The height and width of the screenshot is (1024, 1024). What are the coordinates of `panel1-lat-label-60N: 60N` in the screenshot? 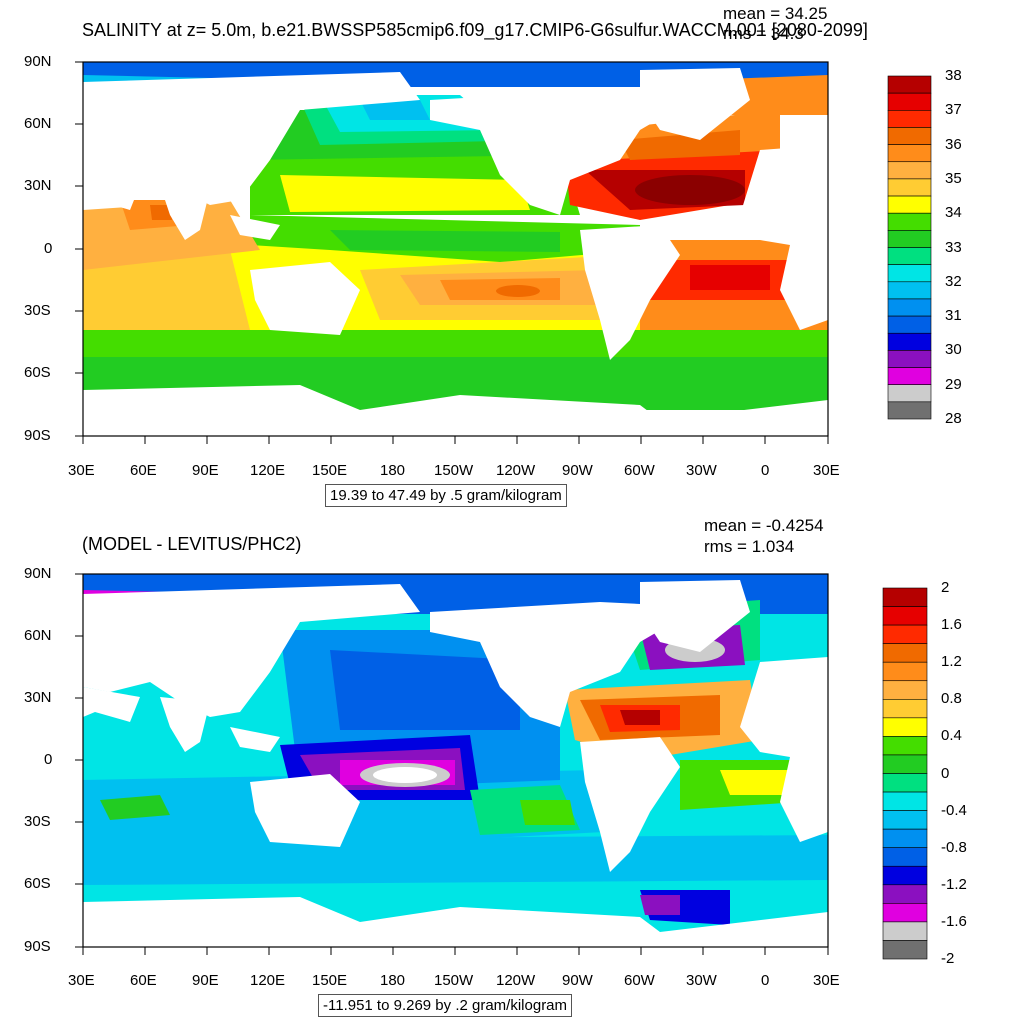 It's located at (38, 123).